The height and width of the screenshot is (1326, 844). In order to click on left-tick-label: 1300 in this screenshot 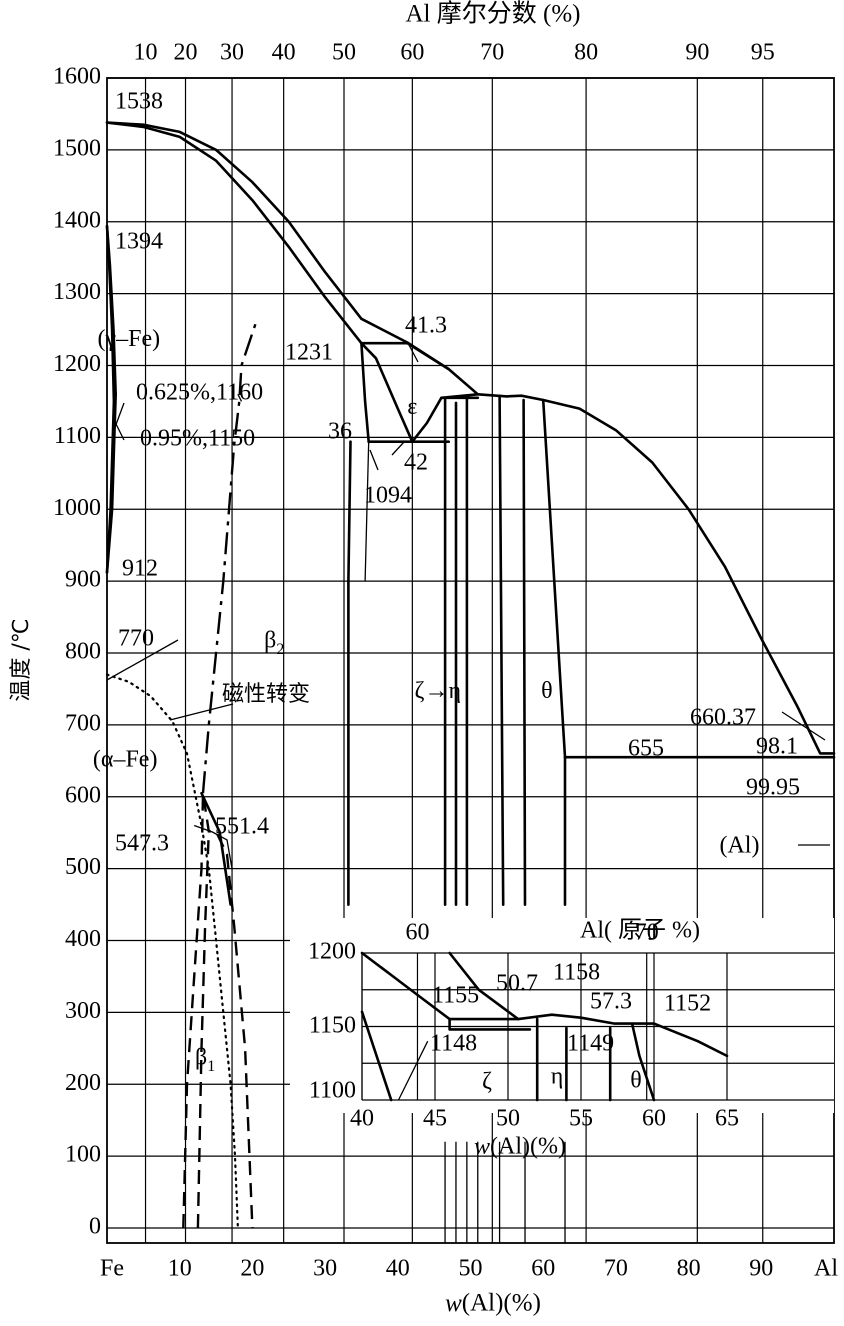, I will do `click(77, 292)`.